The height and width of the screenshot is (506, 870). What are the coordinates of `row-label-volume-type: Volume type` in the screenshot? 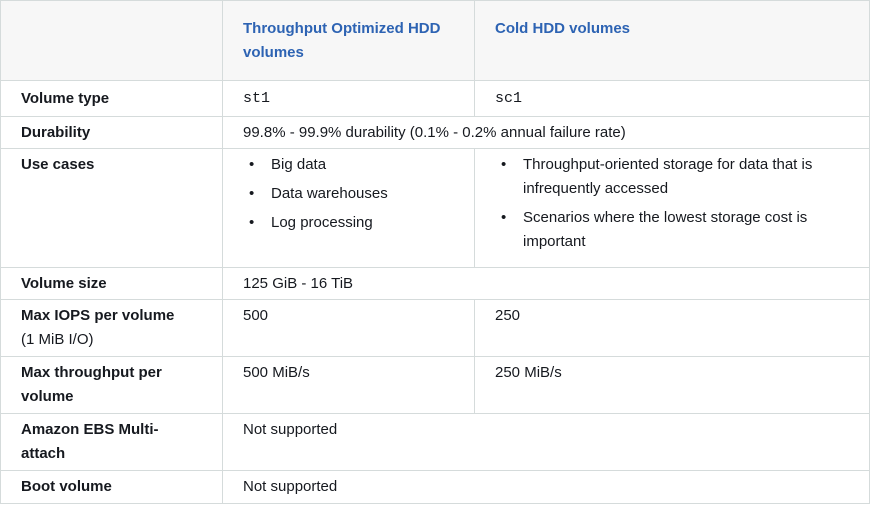 It's located at (111, 98).